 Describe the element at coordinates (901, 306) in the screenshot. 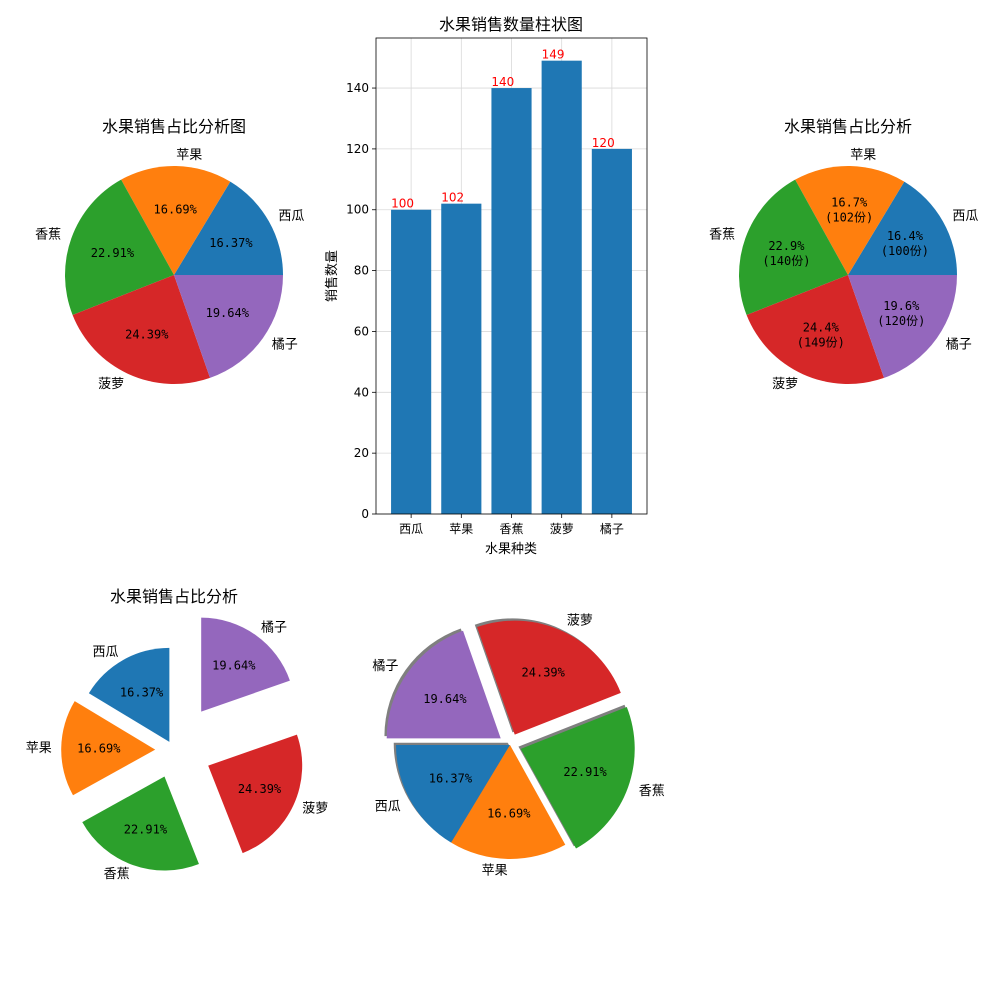

I see `pie2-percent-label: 19.6%` at that location.